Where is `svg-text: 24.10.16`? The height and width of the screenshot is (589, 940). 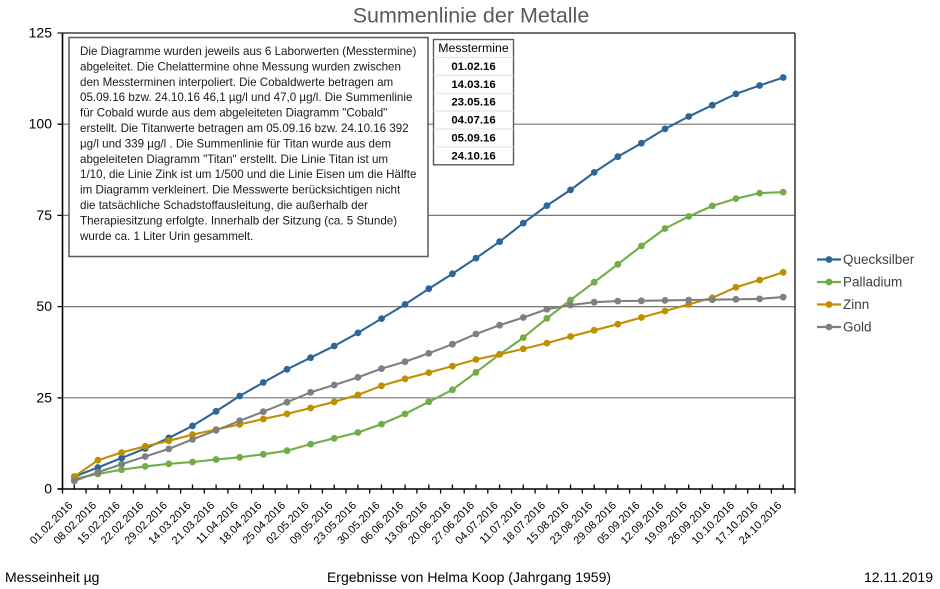
svg-text: 24.10.16 is located at coordinates (473, 156).